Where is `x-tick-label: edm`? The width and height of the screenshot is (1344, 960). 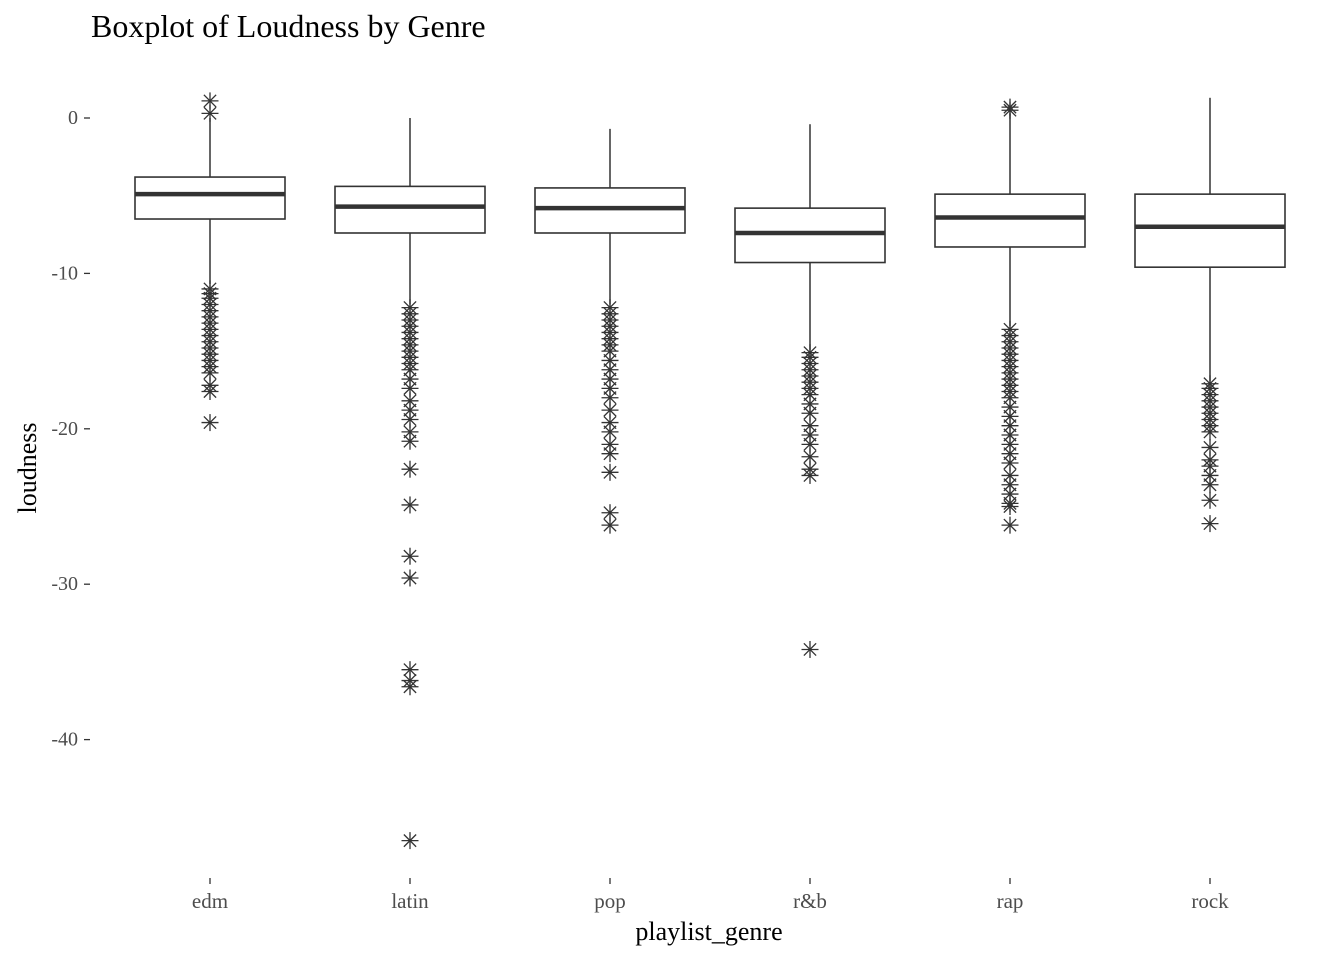 x-tick-label: edm is located at coordinates (210, 901).